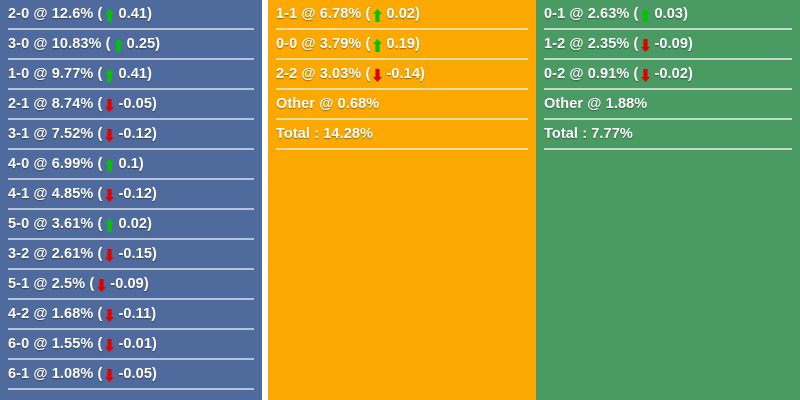 The height and width of the screenshot is (400, 800). I want to click on score-percent: 3.03%, so click(340, 74).